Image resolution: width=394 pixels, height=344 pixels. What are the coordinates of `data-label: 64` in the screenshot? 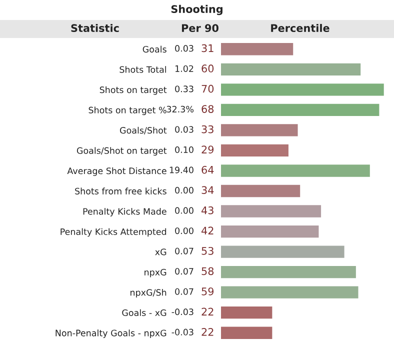 It's located at (208, 170).